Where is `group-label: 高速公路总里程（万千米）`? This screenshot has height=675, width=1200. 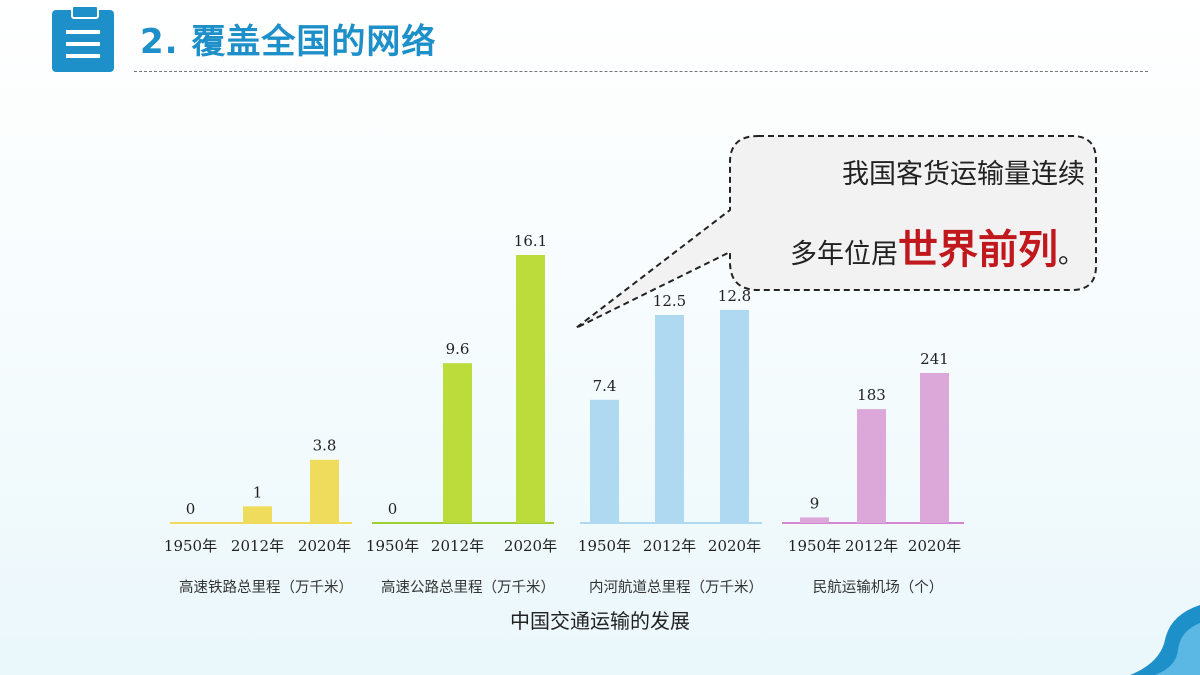 group-label: 高速公路总里程（万千米） is located at coordinates (468, 587).